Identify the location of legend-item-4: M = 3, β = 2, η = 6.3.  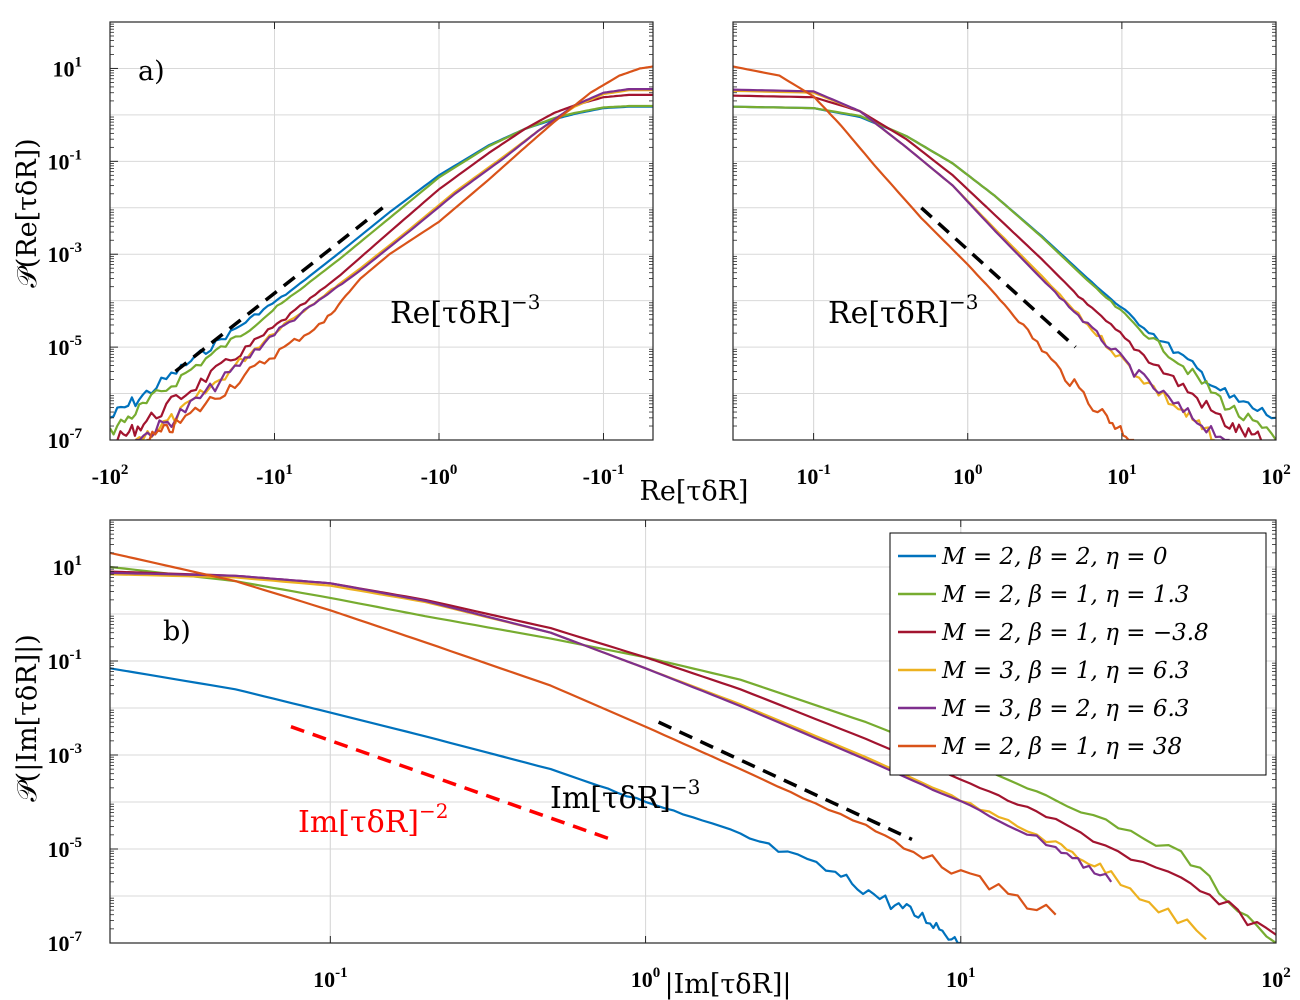
(1065, 709).